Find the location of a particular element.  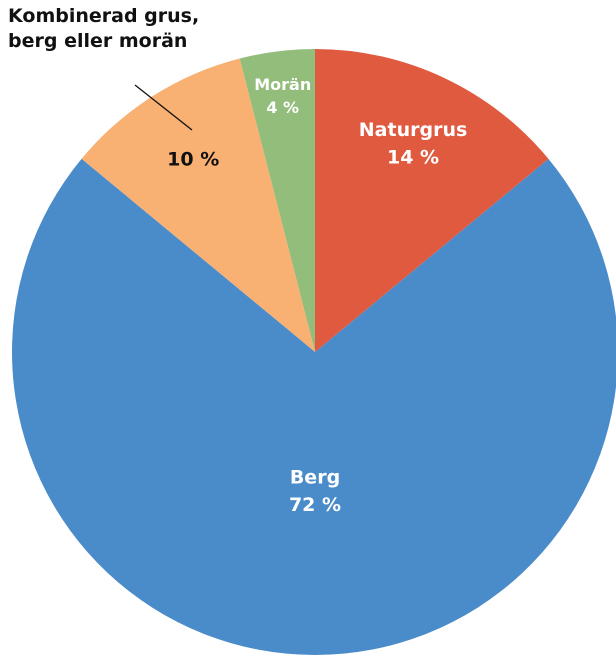

slice-name: Kombinerad grus, berg eller morän is located at coordinates (104, 28).